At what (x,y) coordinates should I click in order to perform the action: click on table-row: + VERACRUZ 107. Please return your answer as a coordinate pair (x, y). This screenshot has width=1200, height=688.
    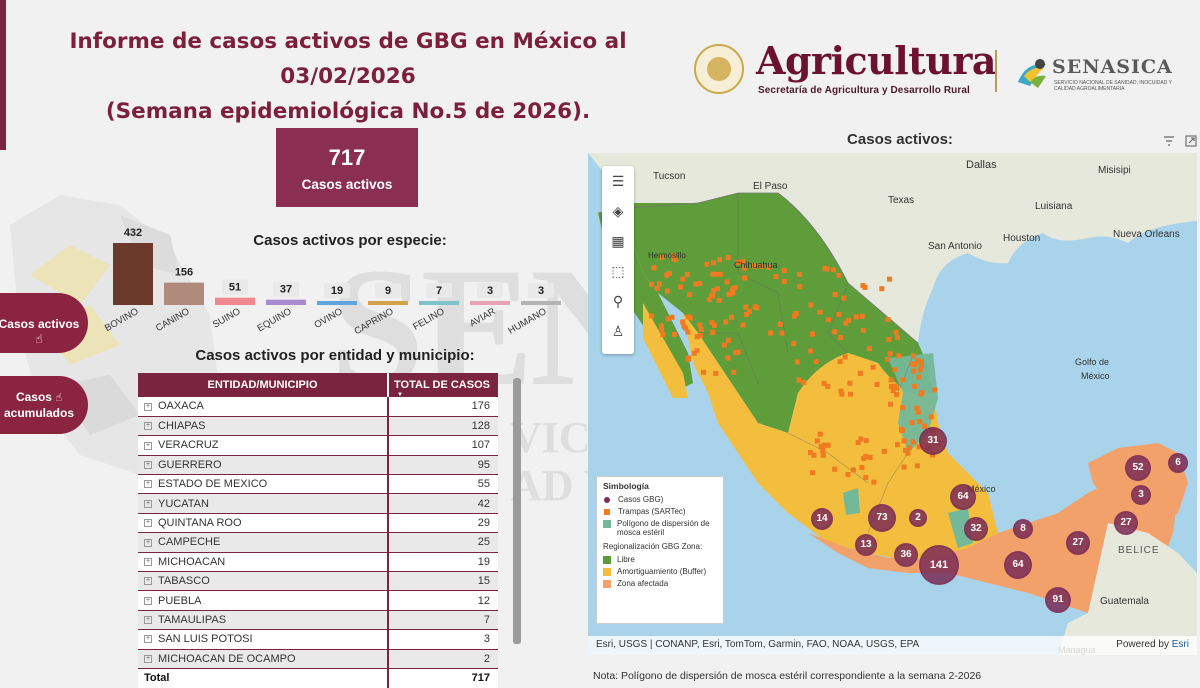
    Looking at the image, I should click on (318, 445).